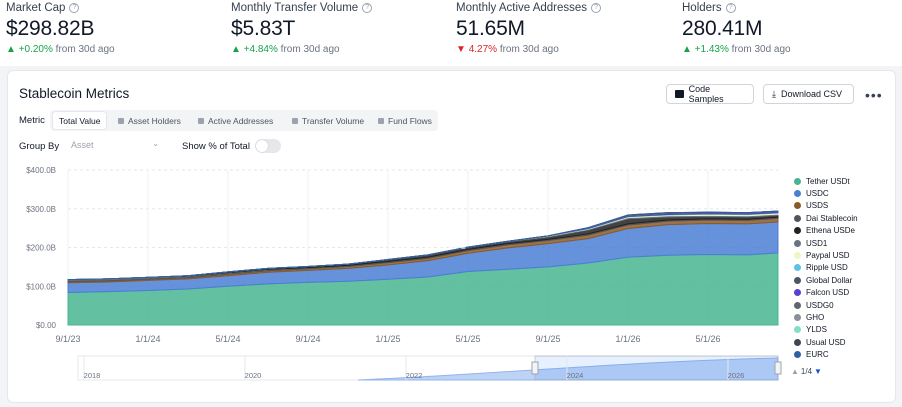 Image resolution: width=902 pixels, height=407 pixels. Describe the element at coordinates (490, 28) in the screenshot. I see `kpi-value: 51.65M` at that location.